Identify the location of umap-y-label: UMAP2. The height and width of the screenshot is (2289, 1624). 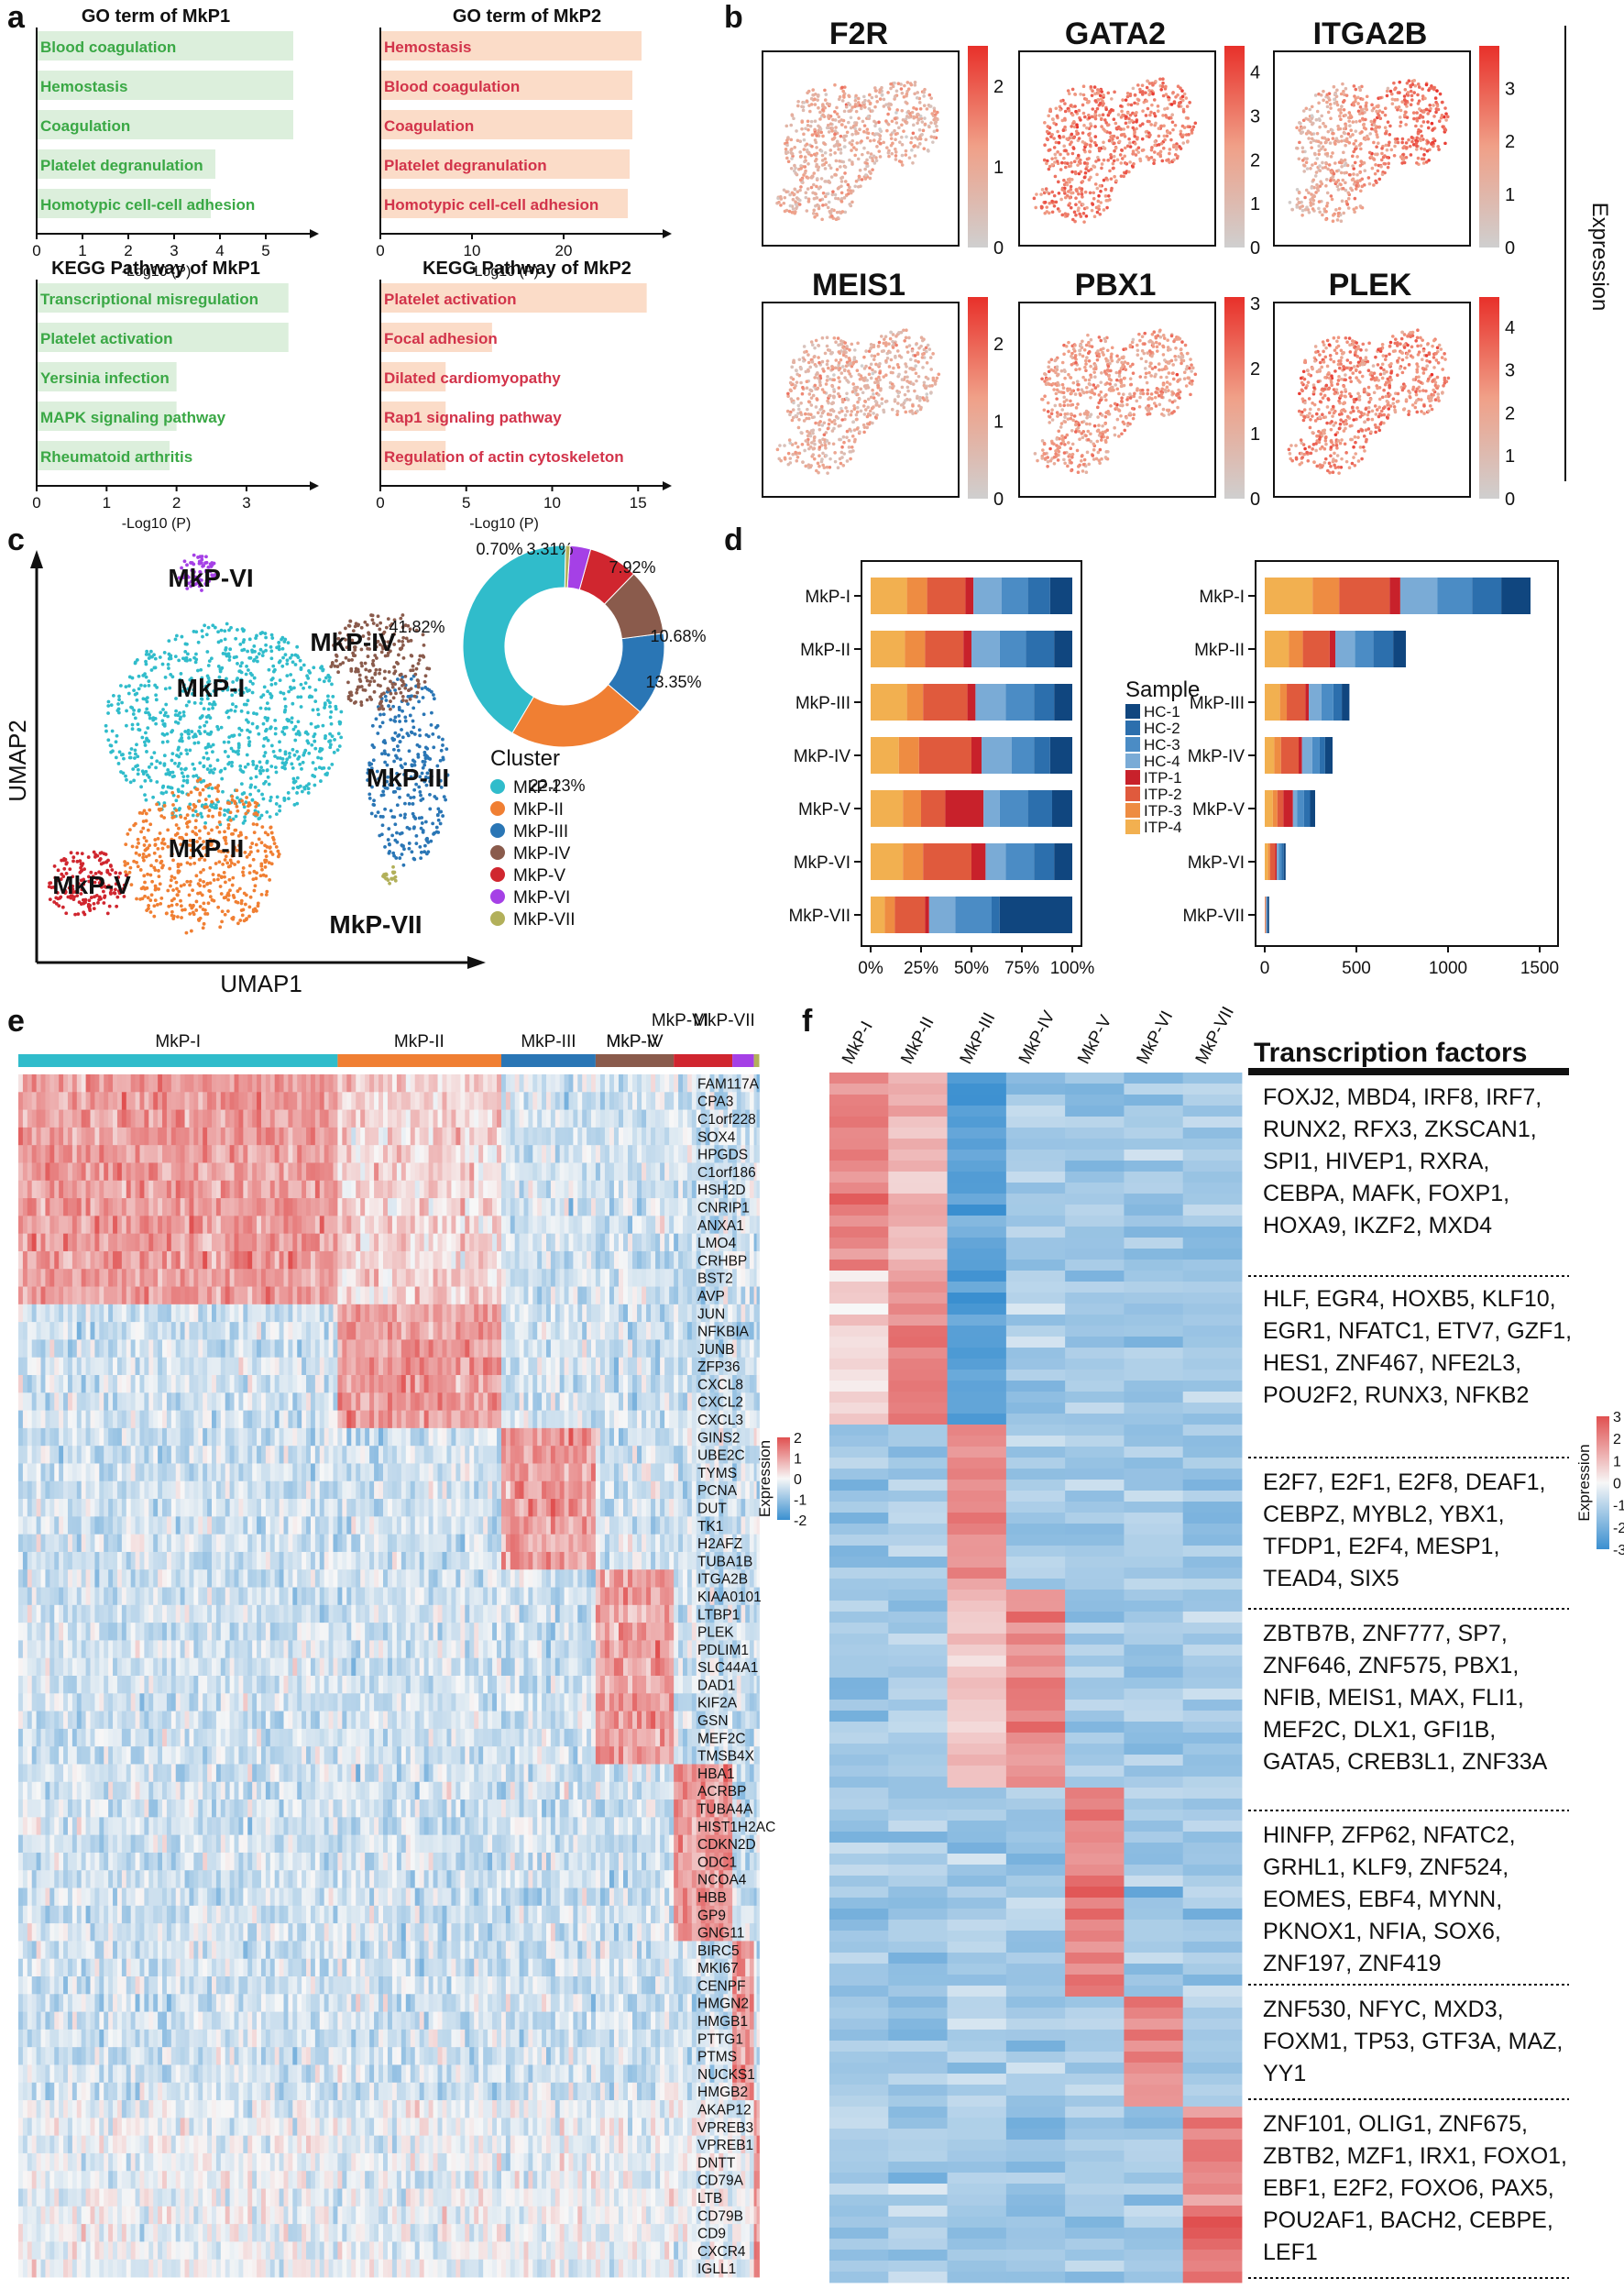
(17, 761).